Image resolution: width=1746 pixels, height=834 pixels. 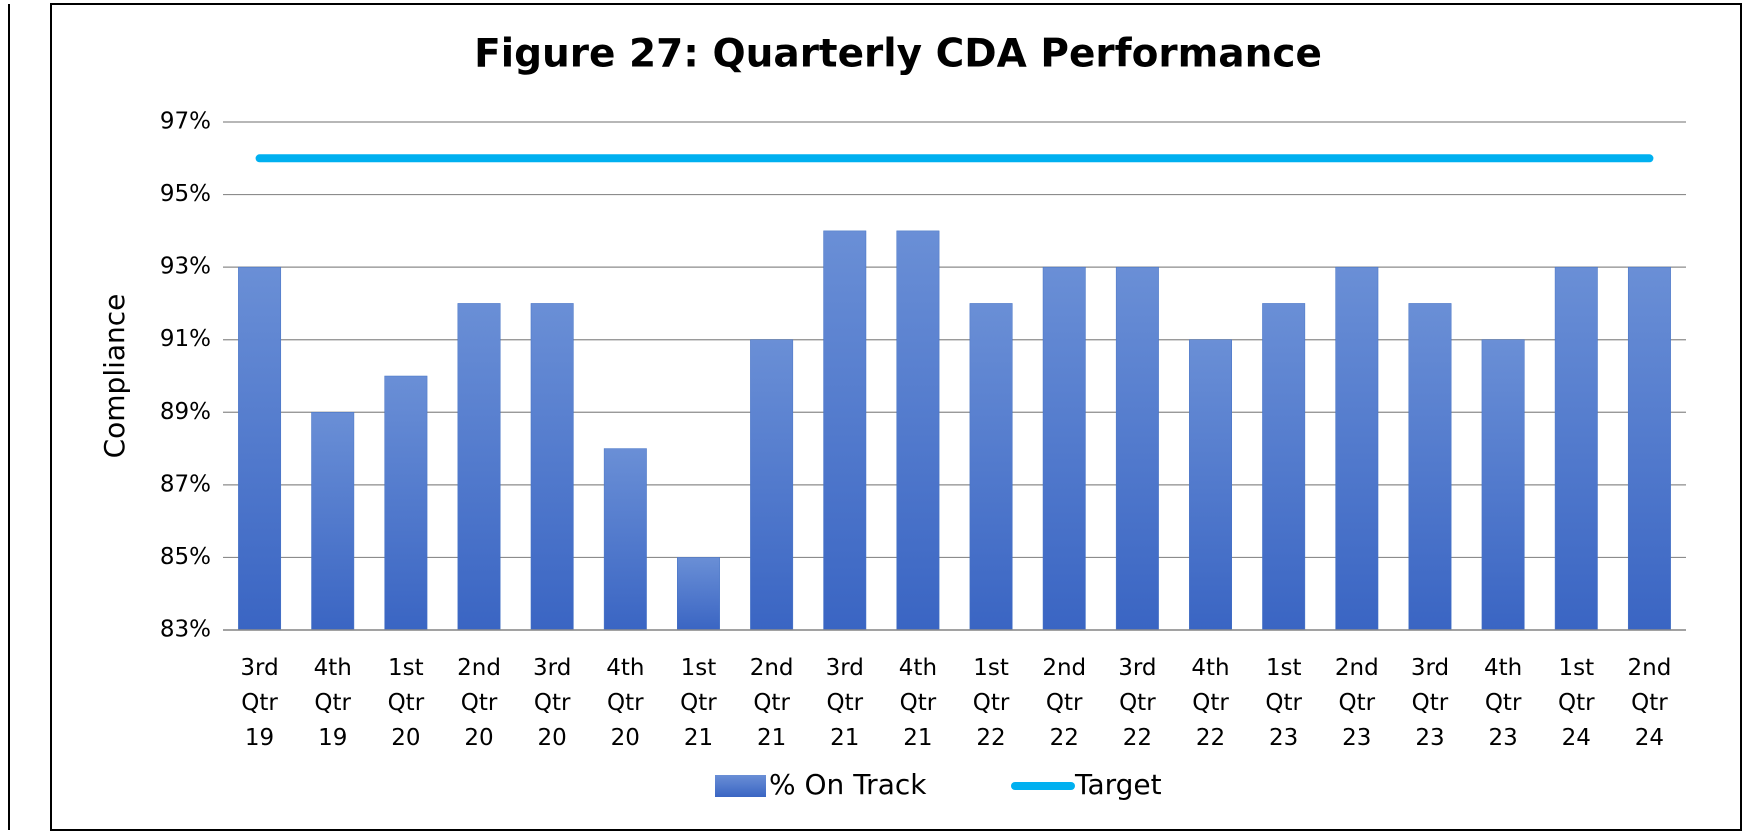 I want to click on x-tick-label: 2nd Qtr 23, so click(x=1357, y=703).